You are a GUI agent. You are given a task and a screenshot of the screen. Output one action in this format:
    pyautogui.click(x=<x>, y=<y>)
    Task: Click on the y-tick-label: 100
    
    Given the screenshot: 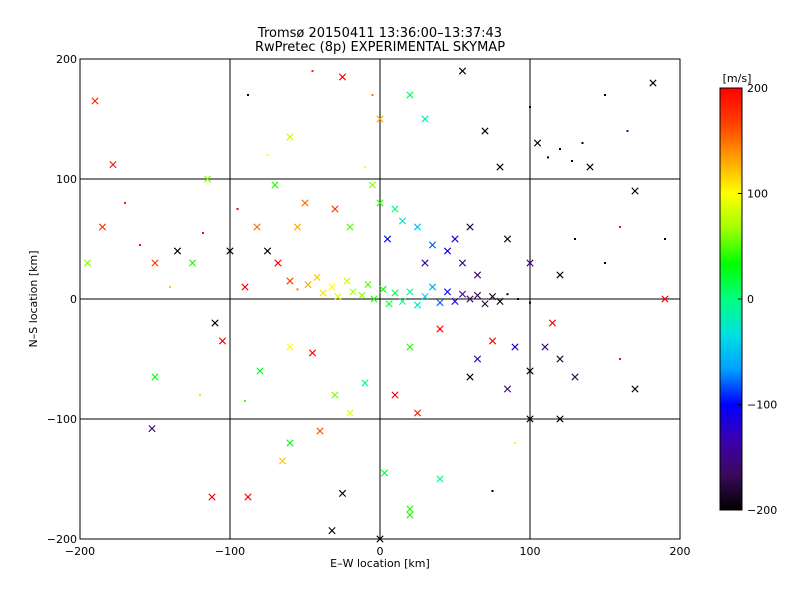 What is the action you would take?
    pyautogui.click(x=66, y=179)
    